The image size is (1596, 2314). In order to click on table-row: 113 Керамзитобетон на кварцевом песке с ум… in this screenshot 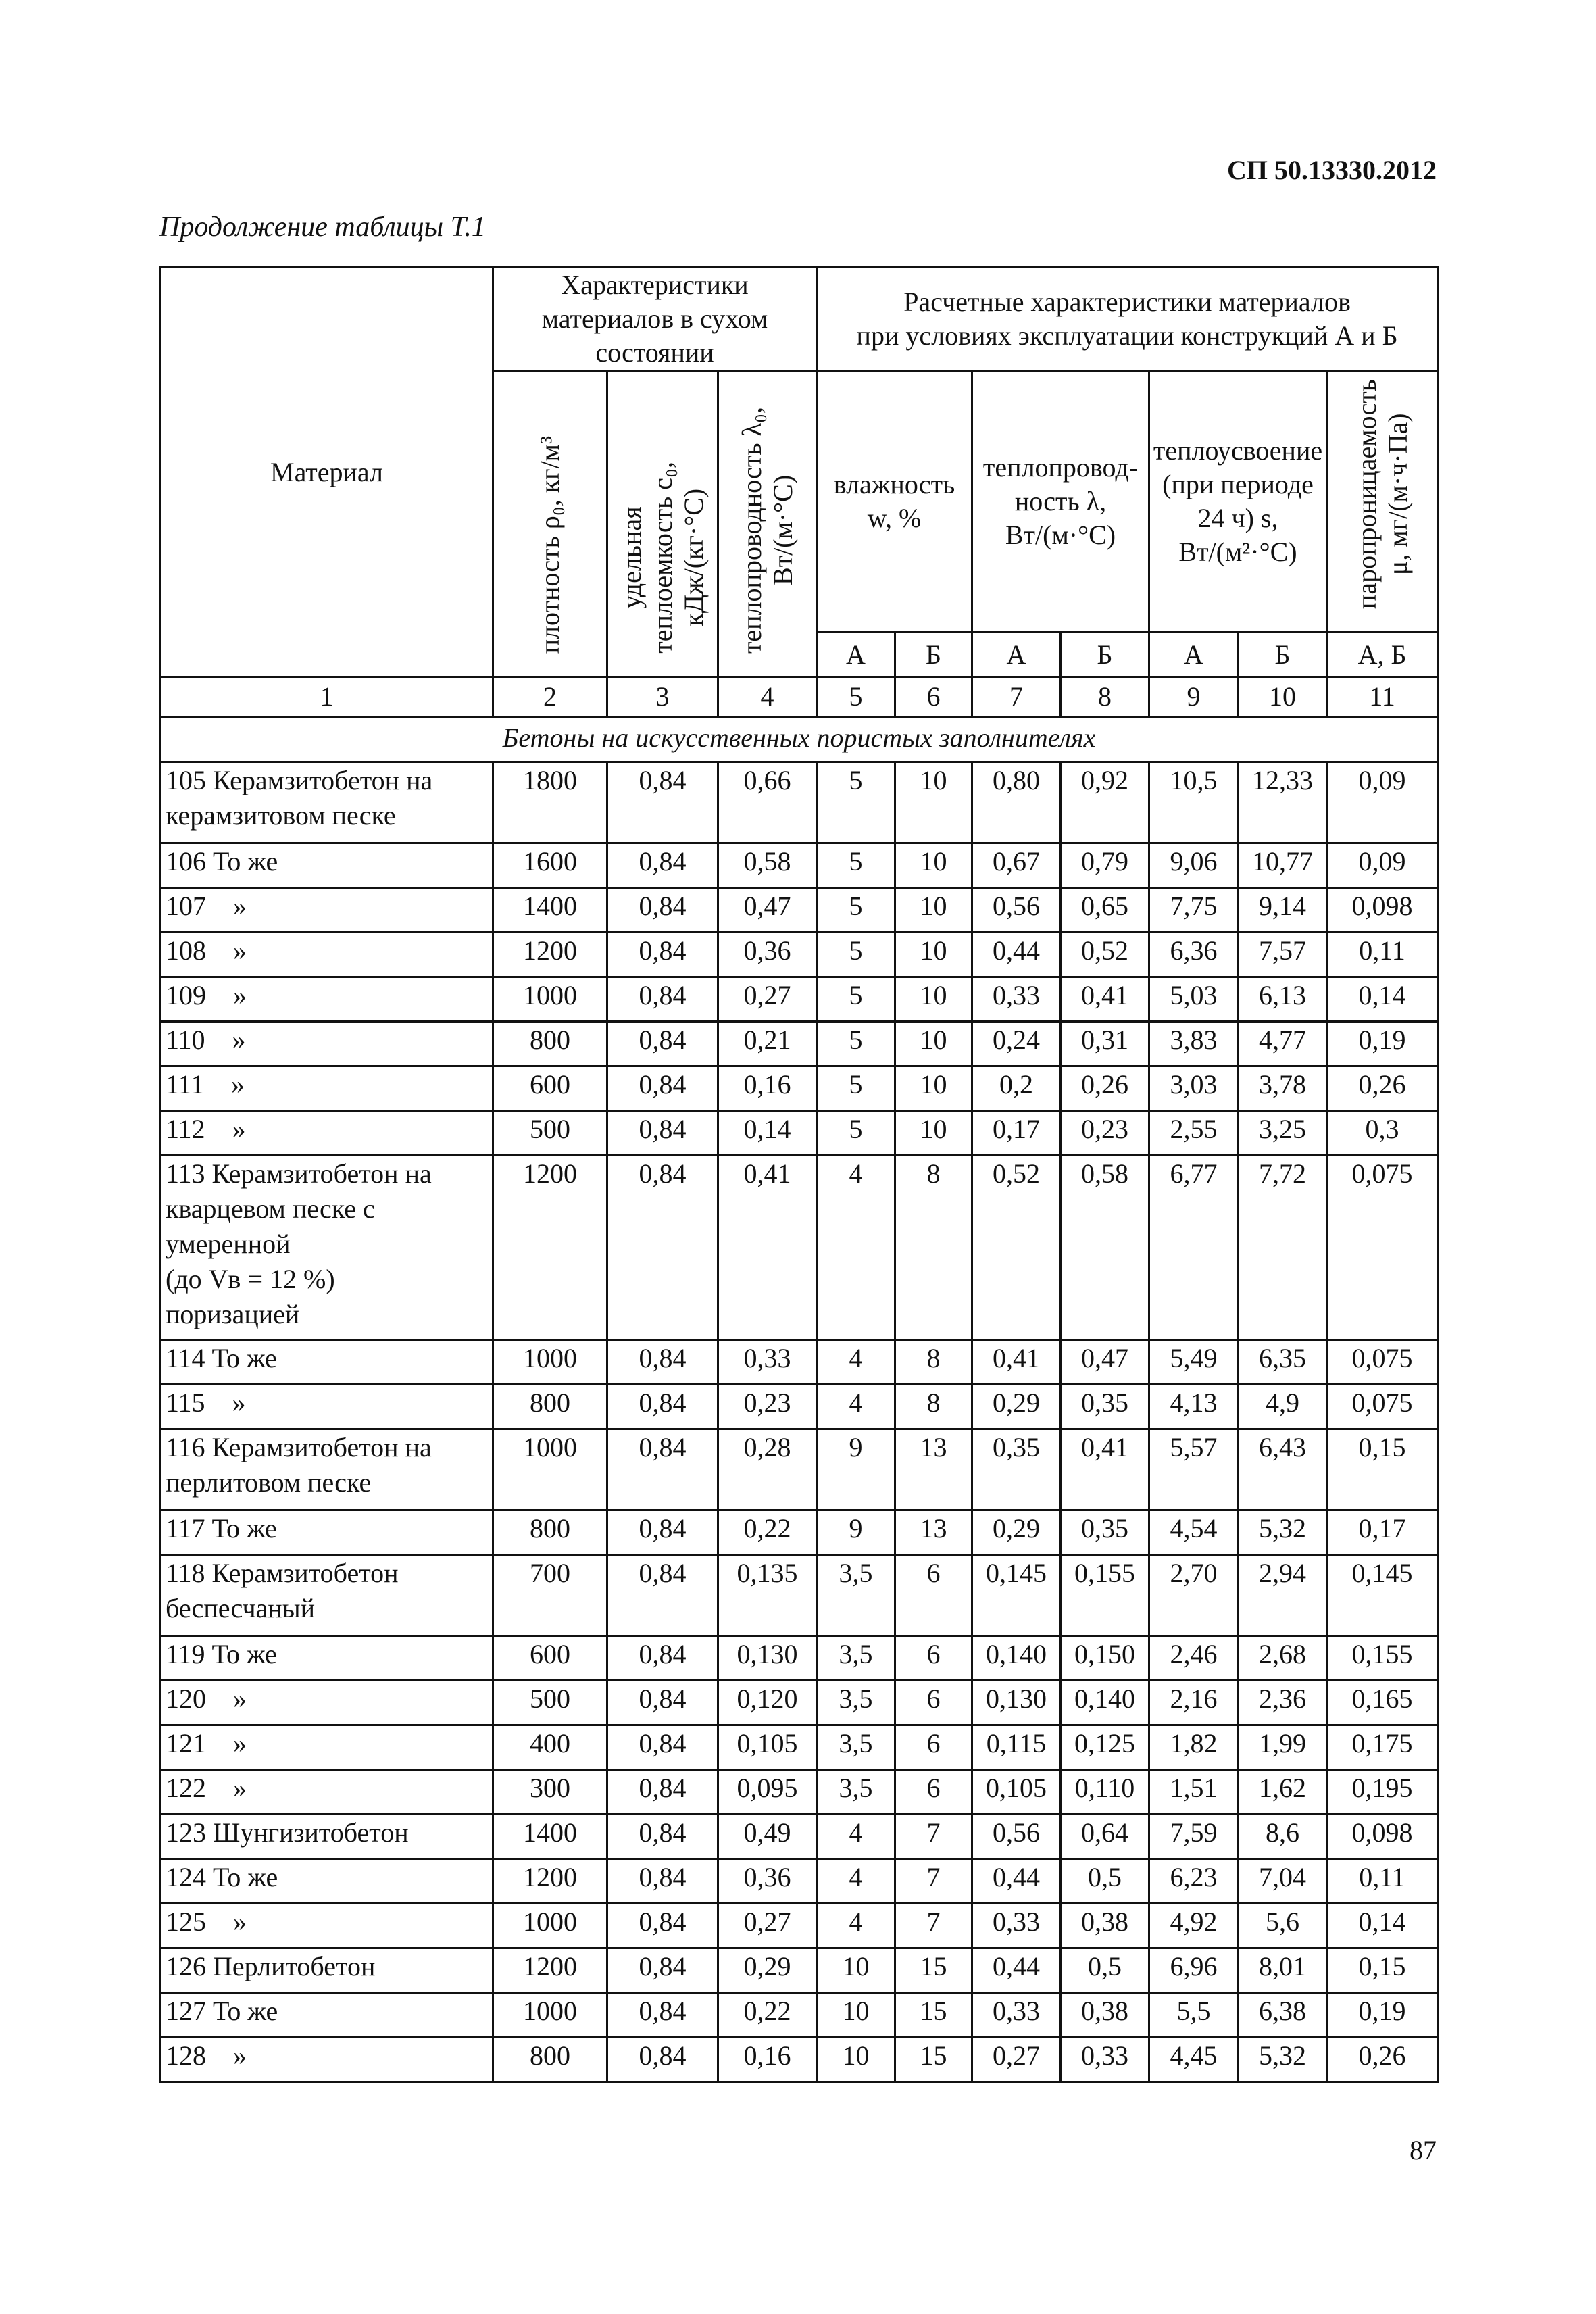, I will do `click(799, 1247)`.